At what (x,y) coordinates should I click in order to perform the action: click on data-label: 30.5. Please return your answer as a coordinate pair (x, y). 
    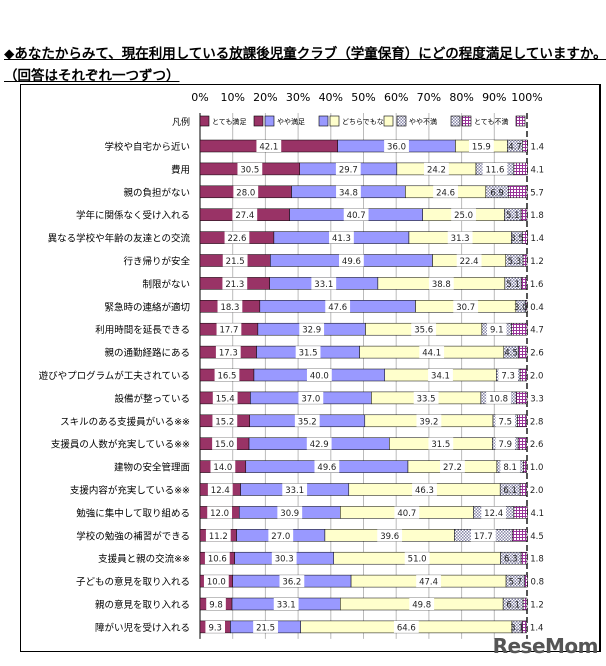
    Looking at the image, I should click on (249, 170).